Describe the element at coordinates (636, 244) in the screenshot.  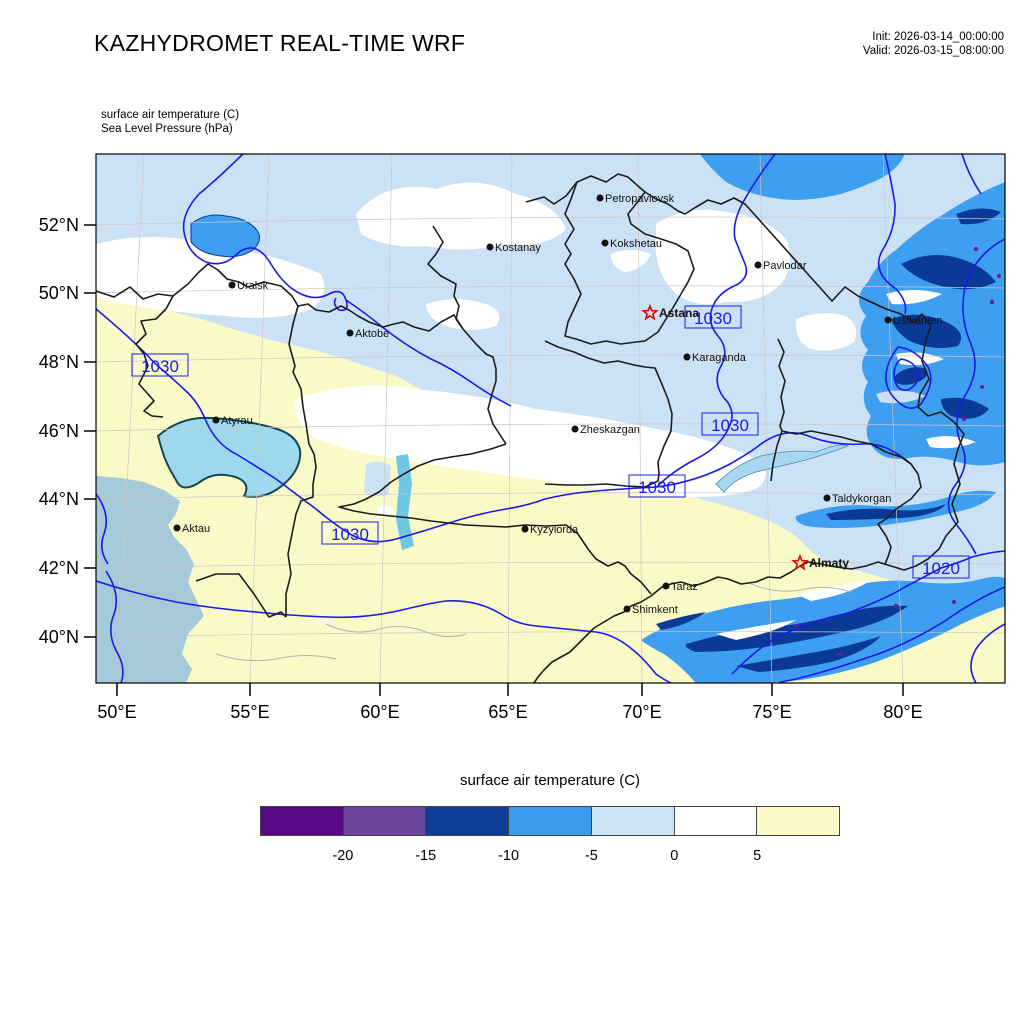
I see `city-label: Kokshetau` at that location.